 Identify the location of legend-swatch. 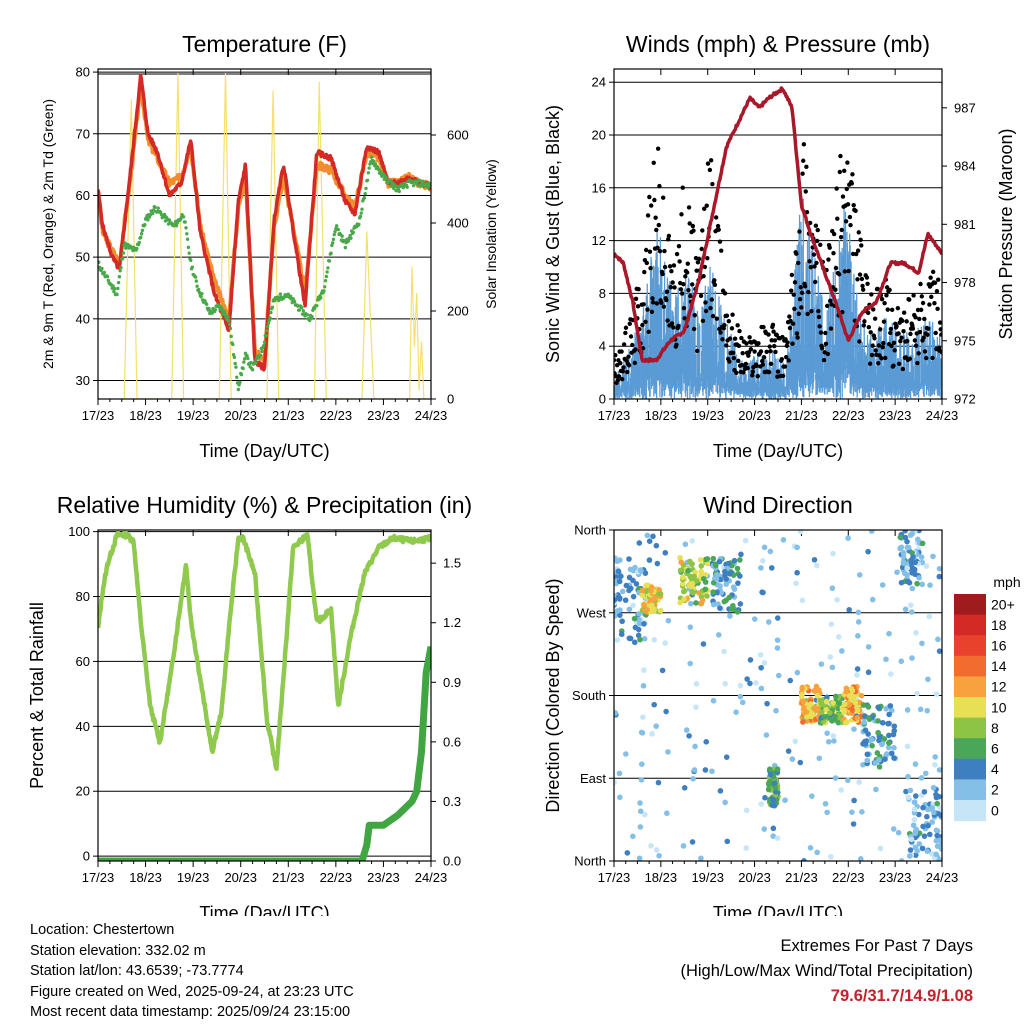
(970, 605).